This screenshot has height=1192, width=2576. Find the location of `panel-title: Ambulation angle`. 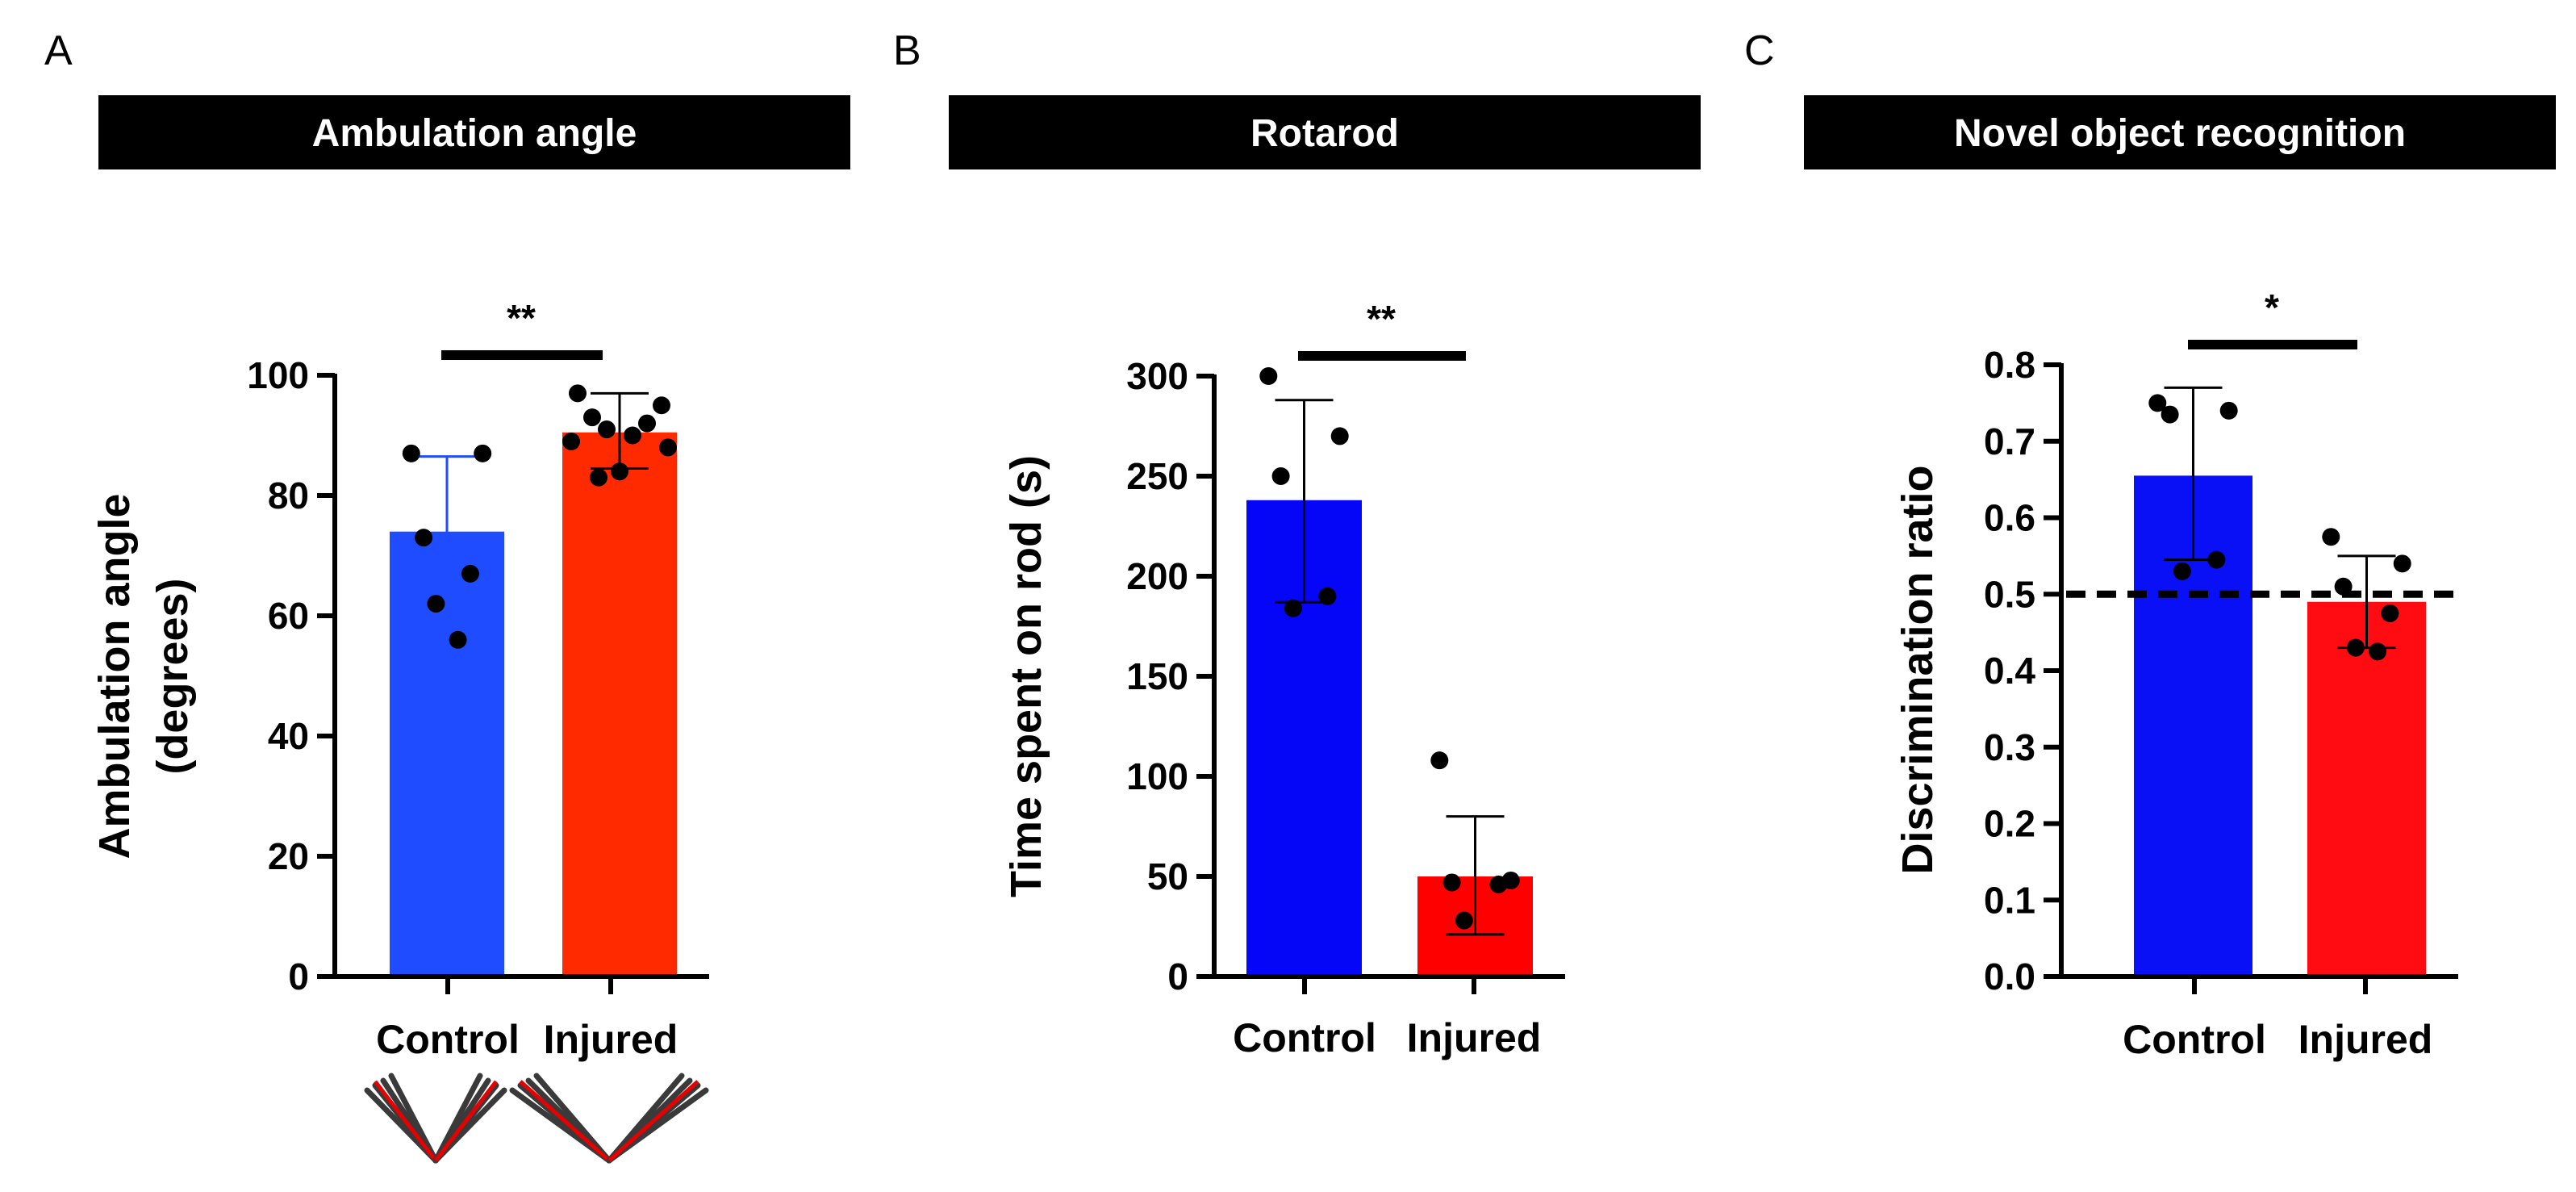

panel-title: Ambulation angle is located at coordinates (474, 133).